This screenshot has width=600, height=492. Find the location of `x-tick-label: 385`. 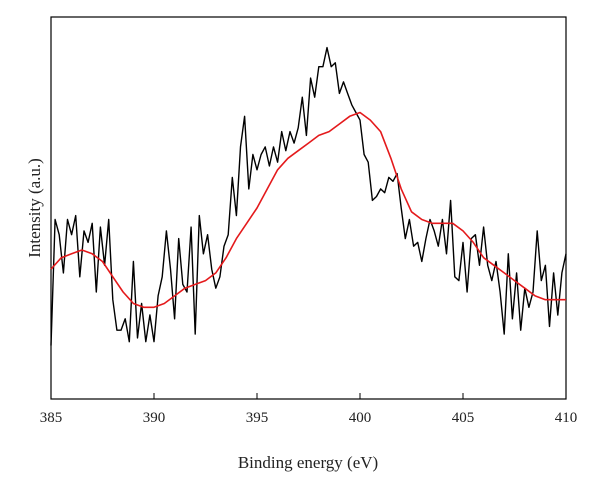

x-tick-label: 385 is located at coordinates (51, 418).